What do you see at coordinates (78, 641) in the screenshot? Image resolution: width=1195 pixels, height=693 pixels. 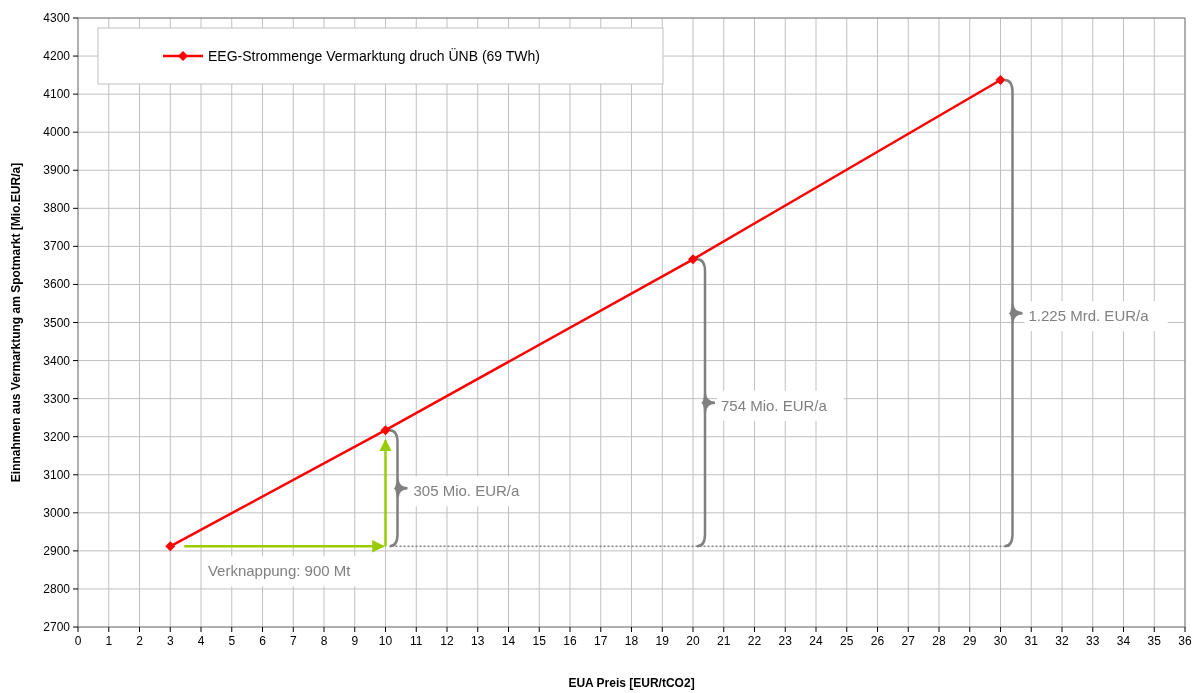 I see `x-tick-label: 0` at bounding box center [78, 641].